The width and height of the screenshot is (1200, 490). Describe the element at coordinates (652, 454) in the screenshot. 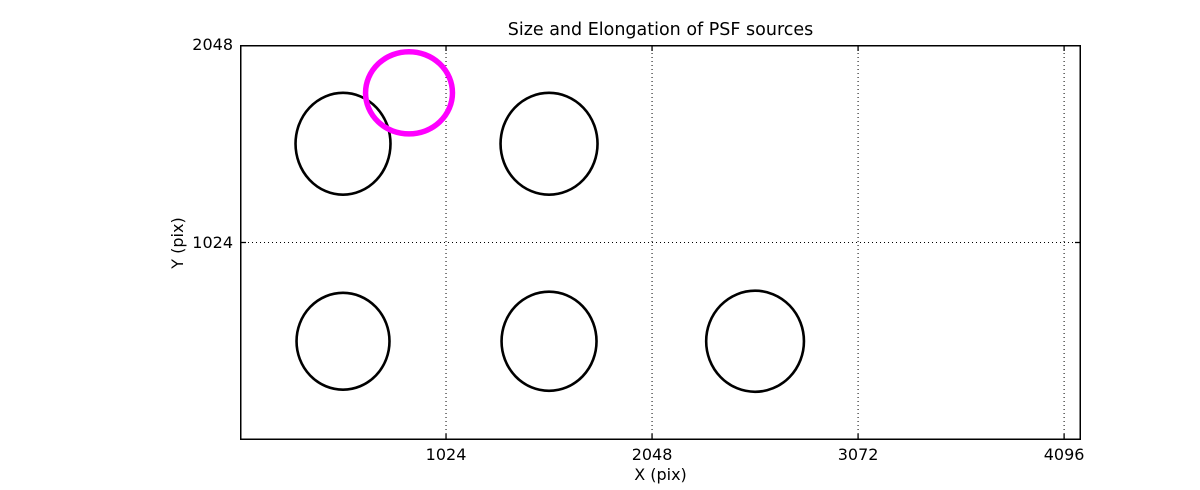

I see `x-tick-label-2048: 2048` at that location.